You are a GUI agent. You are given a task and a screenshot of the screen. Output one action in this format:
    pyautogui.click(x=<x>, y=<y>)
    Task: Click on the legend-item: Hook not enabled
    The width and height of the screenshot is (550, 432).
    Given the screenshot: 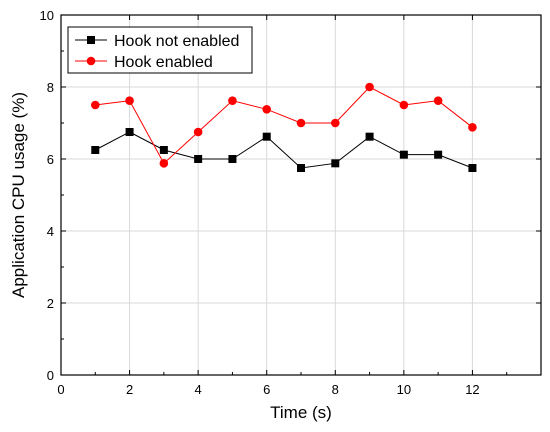 What is the action you would take?
    pyautogui.click(x=157, y=41)
    